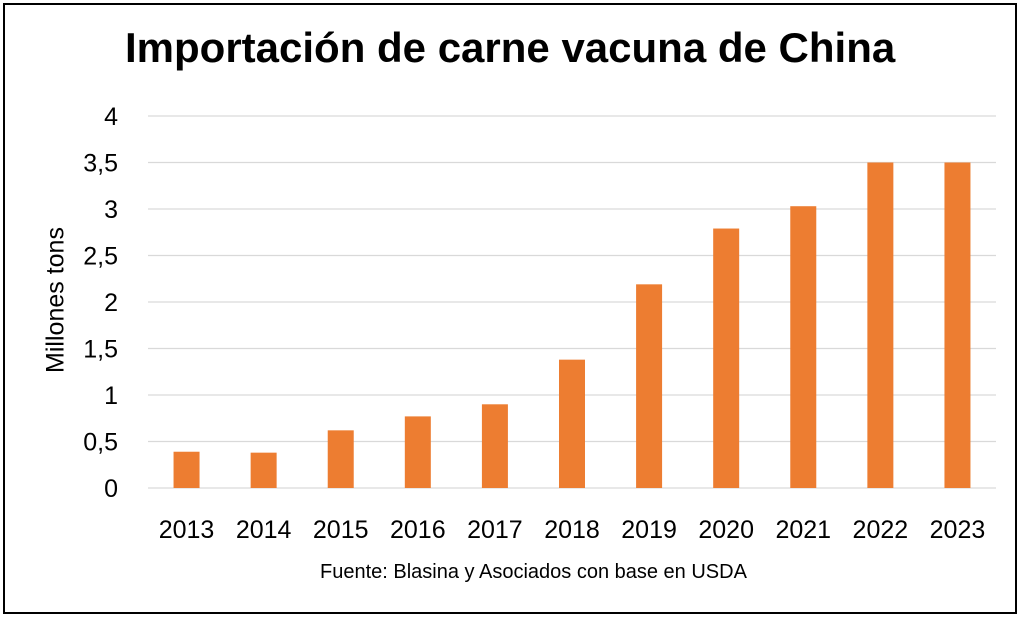  I want to click on x-tick-label: 2013, so click(187, 530).